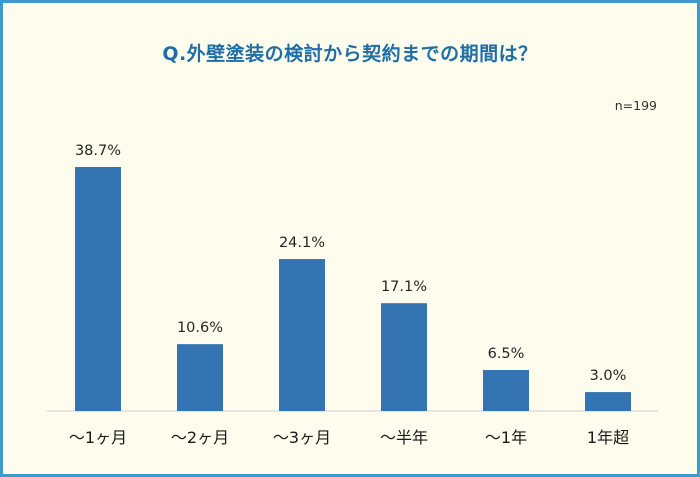 The width and height of the screenshot is (700, 477). What do you see at coordinates (98, 151) in the screenshot?
I see `bar-value-label-1: 38.7%` at bounding box center [98, 151].